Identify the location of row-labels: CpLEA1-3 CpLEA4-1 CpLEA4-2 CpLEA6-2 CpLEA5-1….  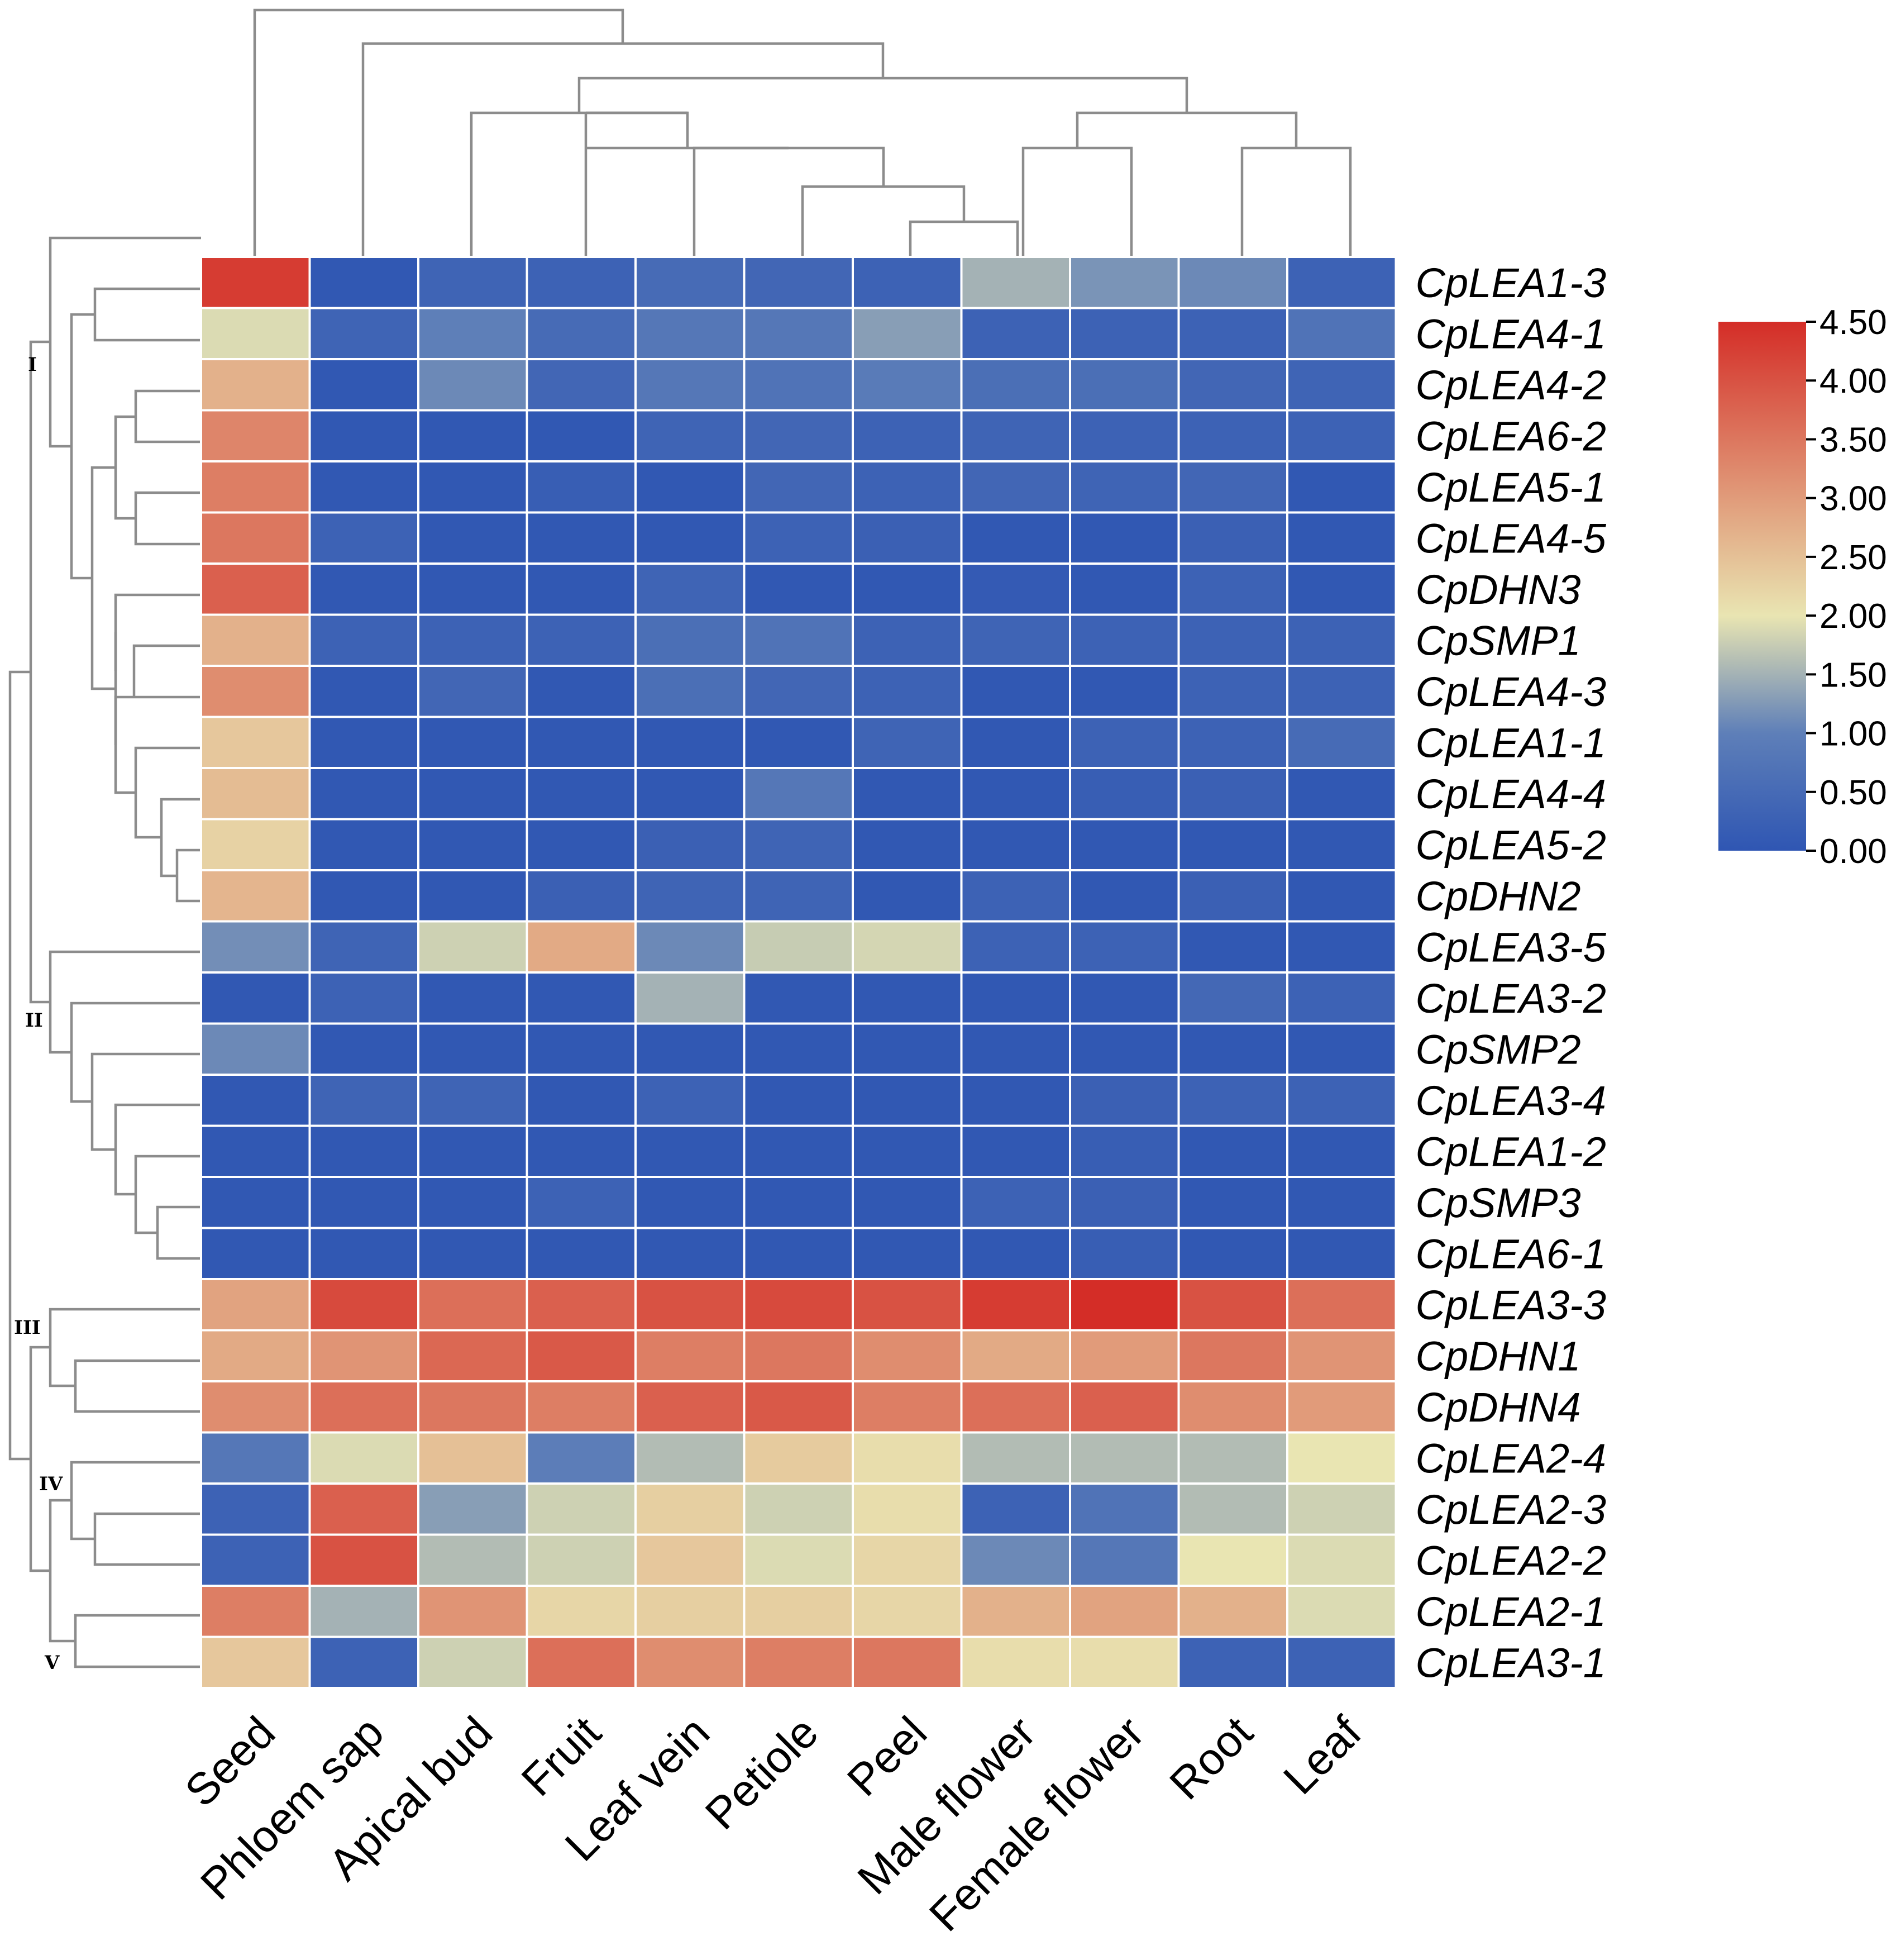
(1511, 973).